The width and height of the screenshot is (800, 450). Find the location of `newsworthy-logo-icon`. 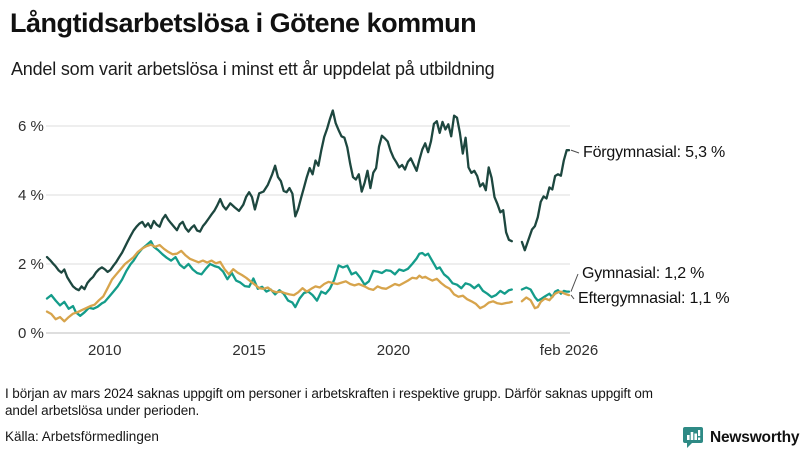

newsworthy-logo-icon is located at coordinates (693, 437).